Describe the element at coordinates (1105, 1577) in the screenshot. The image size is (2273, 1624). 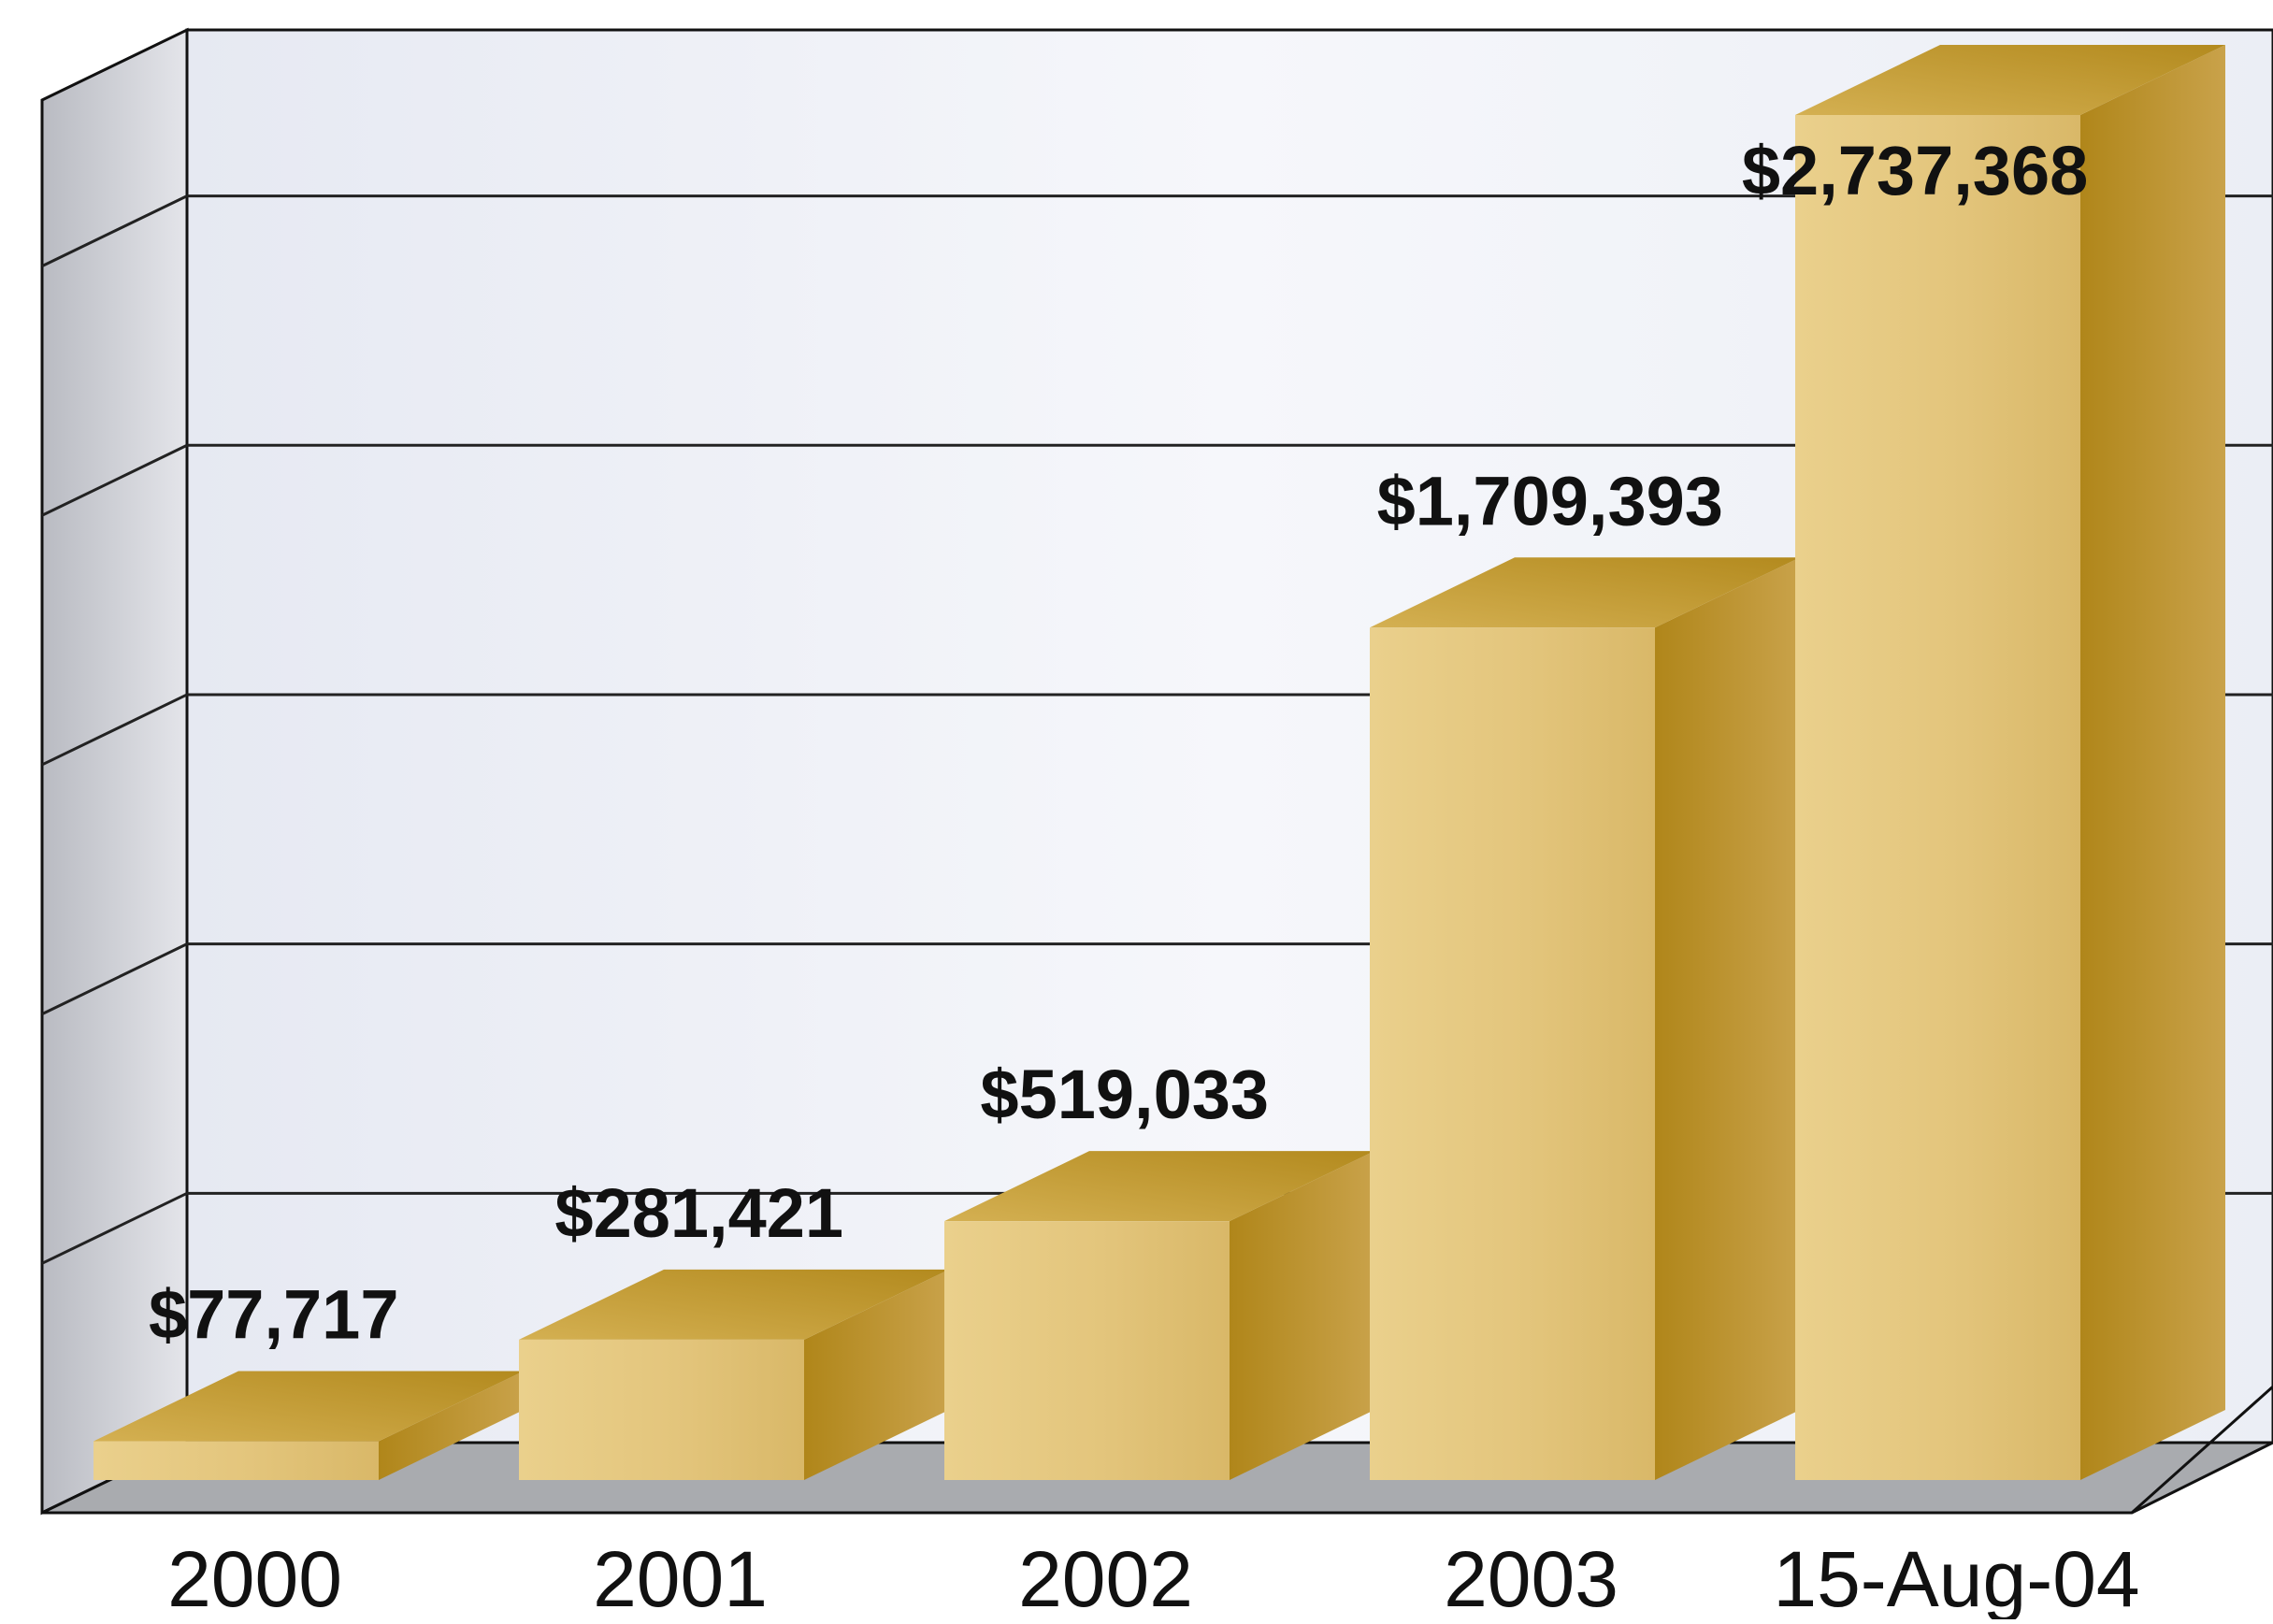
I see `x-tick-label: 2002` at that location.